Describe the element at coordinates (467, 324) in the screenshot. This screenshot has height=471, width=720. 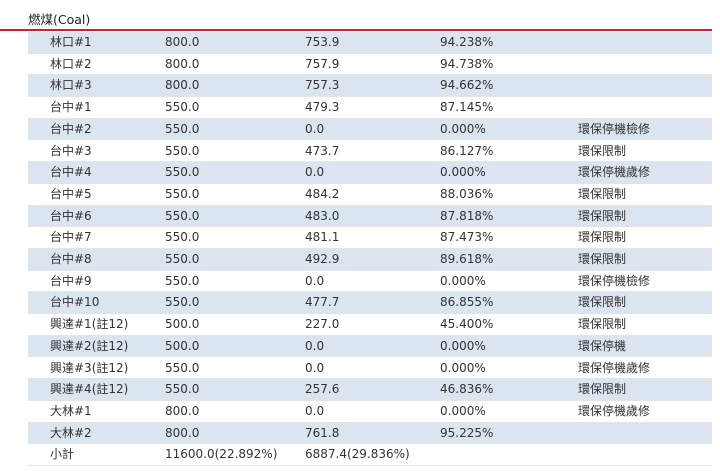
I see `ratio: 45.400%` at that location.